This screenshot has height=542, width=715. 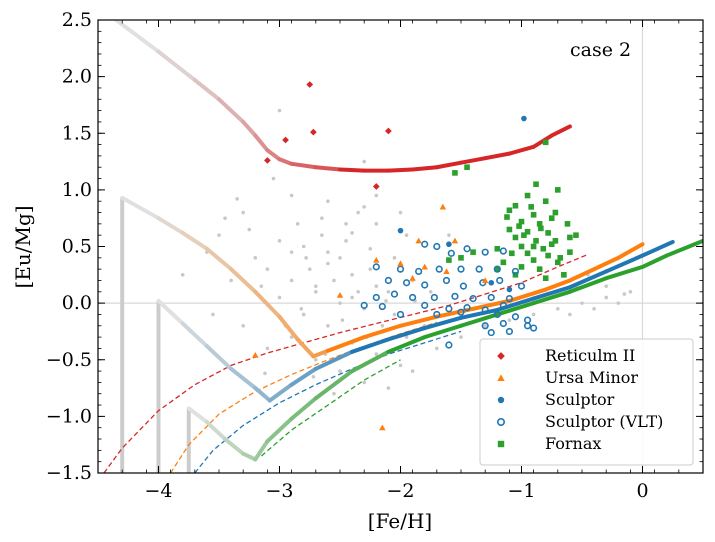 I want to click on legend-label-reticulm-ii: Reticulm II, so click(x=590, y=355).